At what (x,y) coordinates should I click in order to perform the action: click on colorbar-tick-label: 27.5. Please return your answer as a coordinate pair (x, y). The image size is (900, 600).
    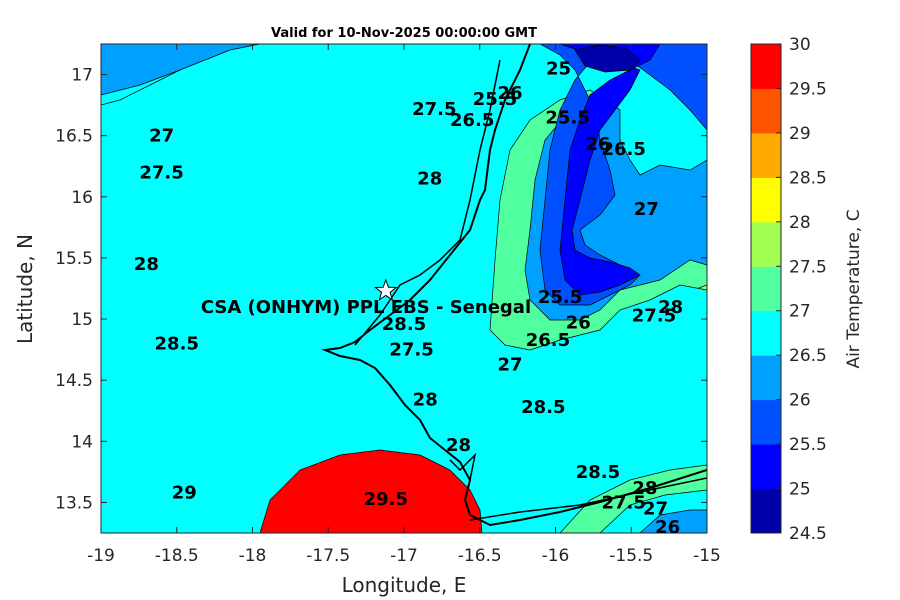
    Looking at the image, I should click on (808, 267).